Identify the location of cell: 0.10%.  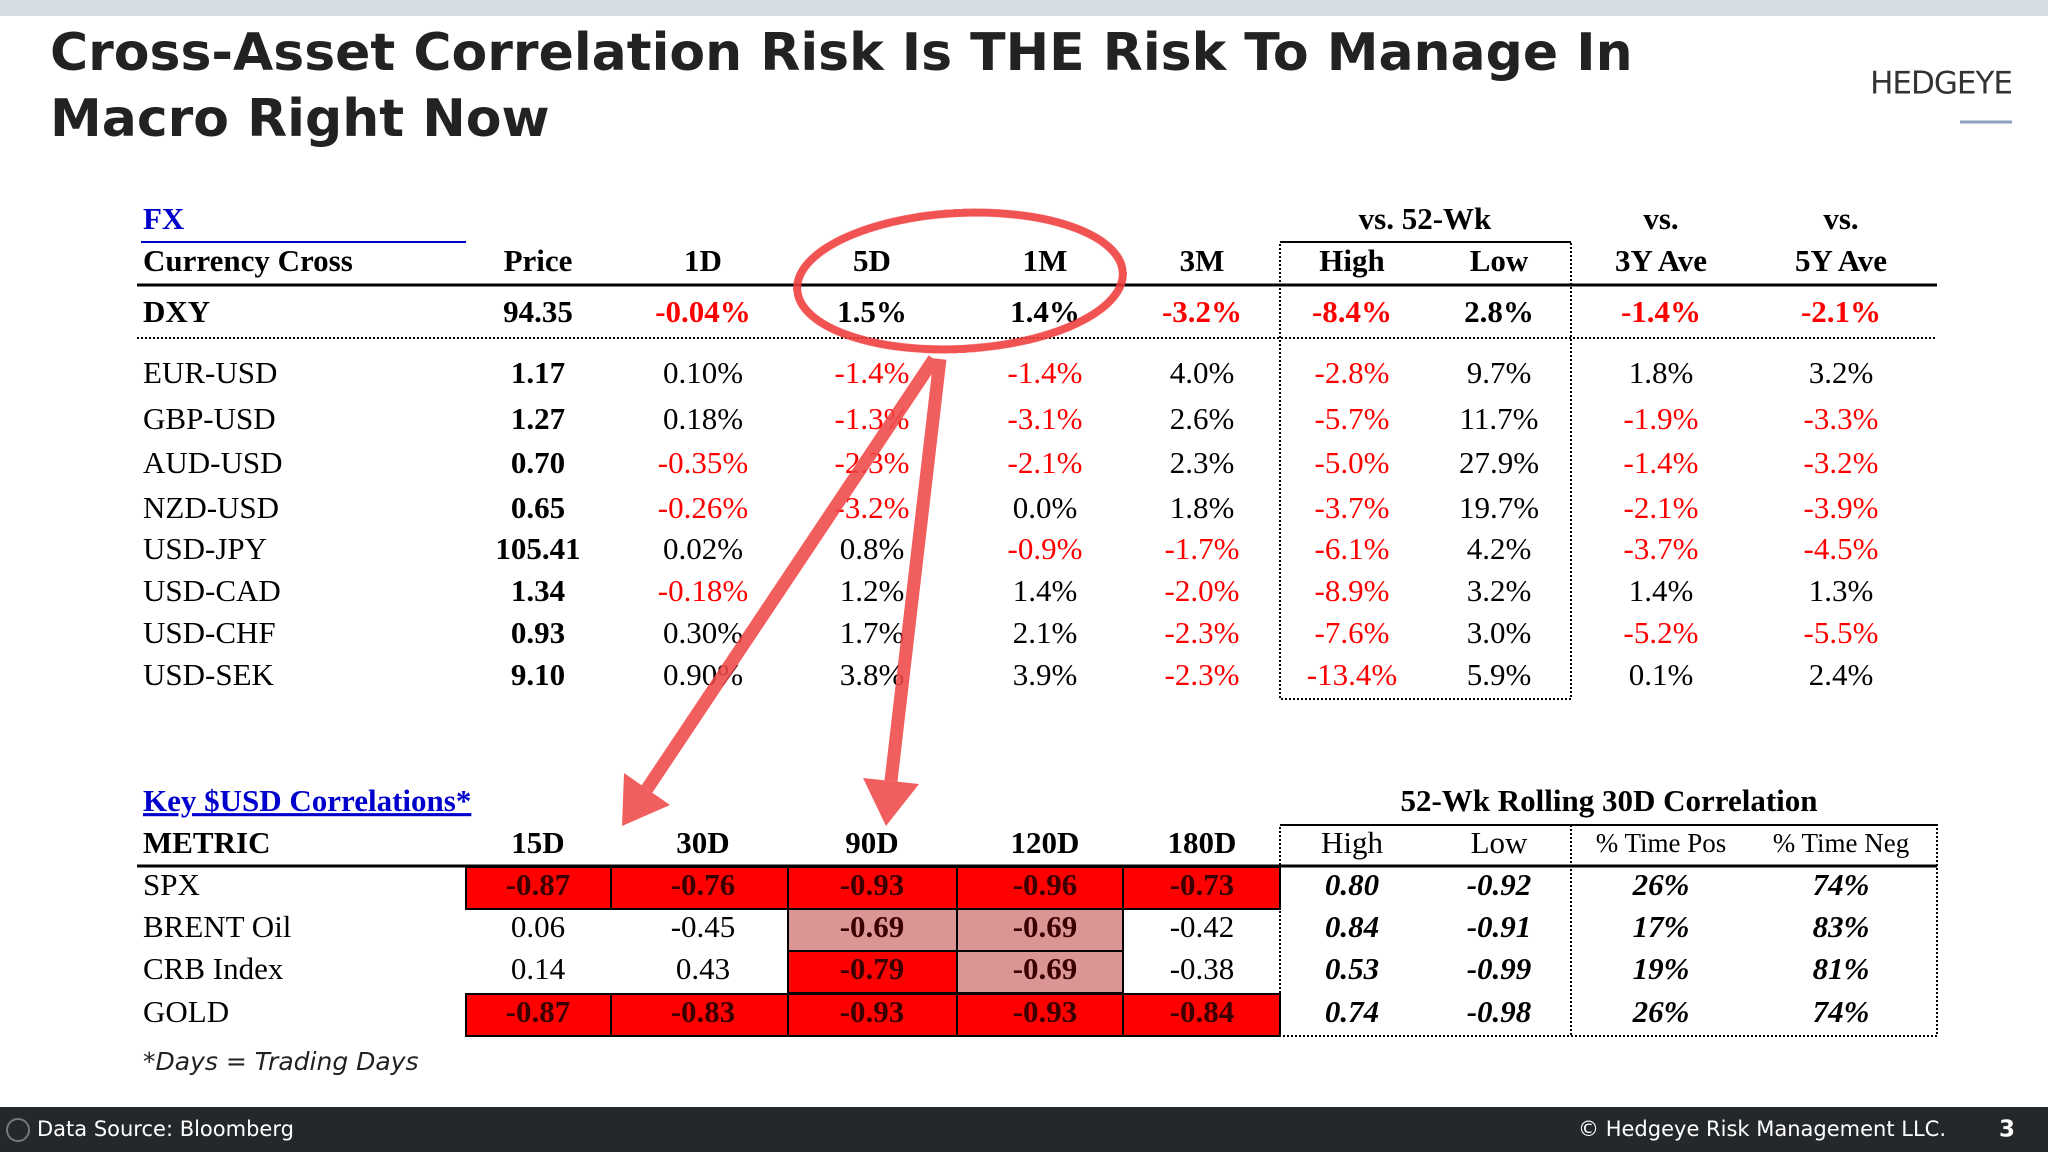
(703, 372).